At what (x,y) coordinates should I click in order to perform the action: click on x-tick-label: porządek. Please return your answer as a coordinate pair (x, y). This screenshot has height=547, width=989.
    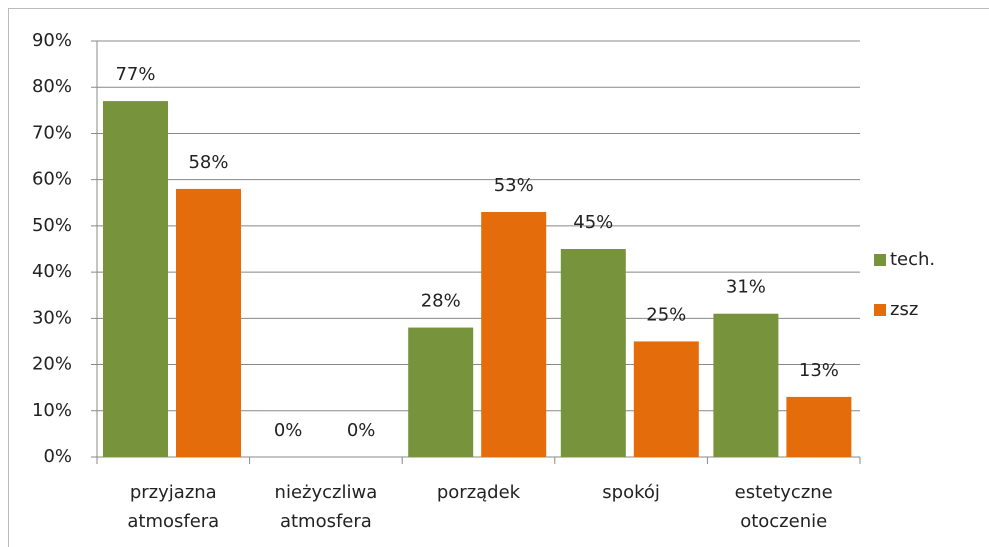
    Looking at the image, I should click on (478, 492).